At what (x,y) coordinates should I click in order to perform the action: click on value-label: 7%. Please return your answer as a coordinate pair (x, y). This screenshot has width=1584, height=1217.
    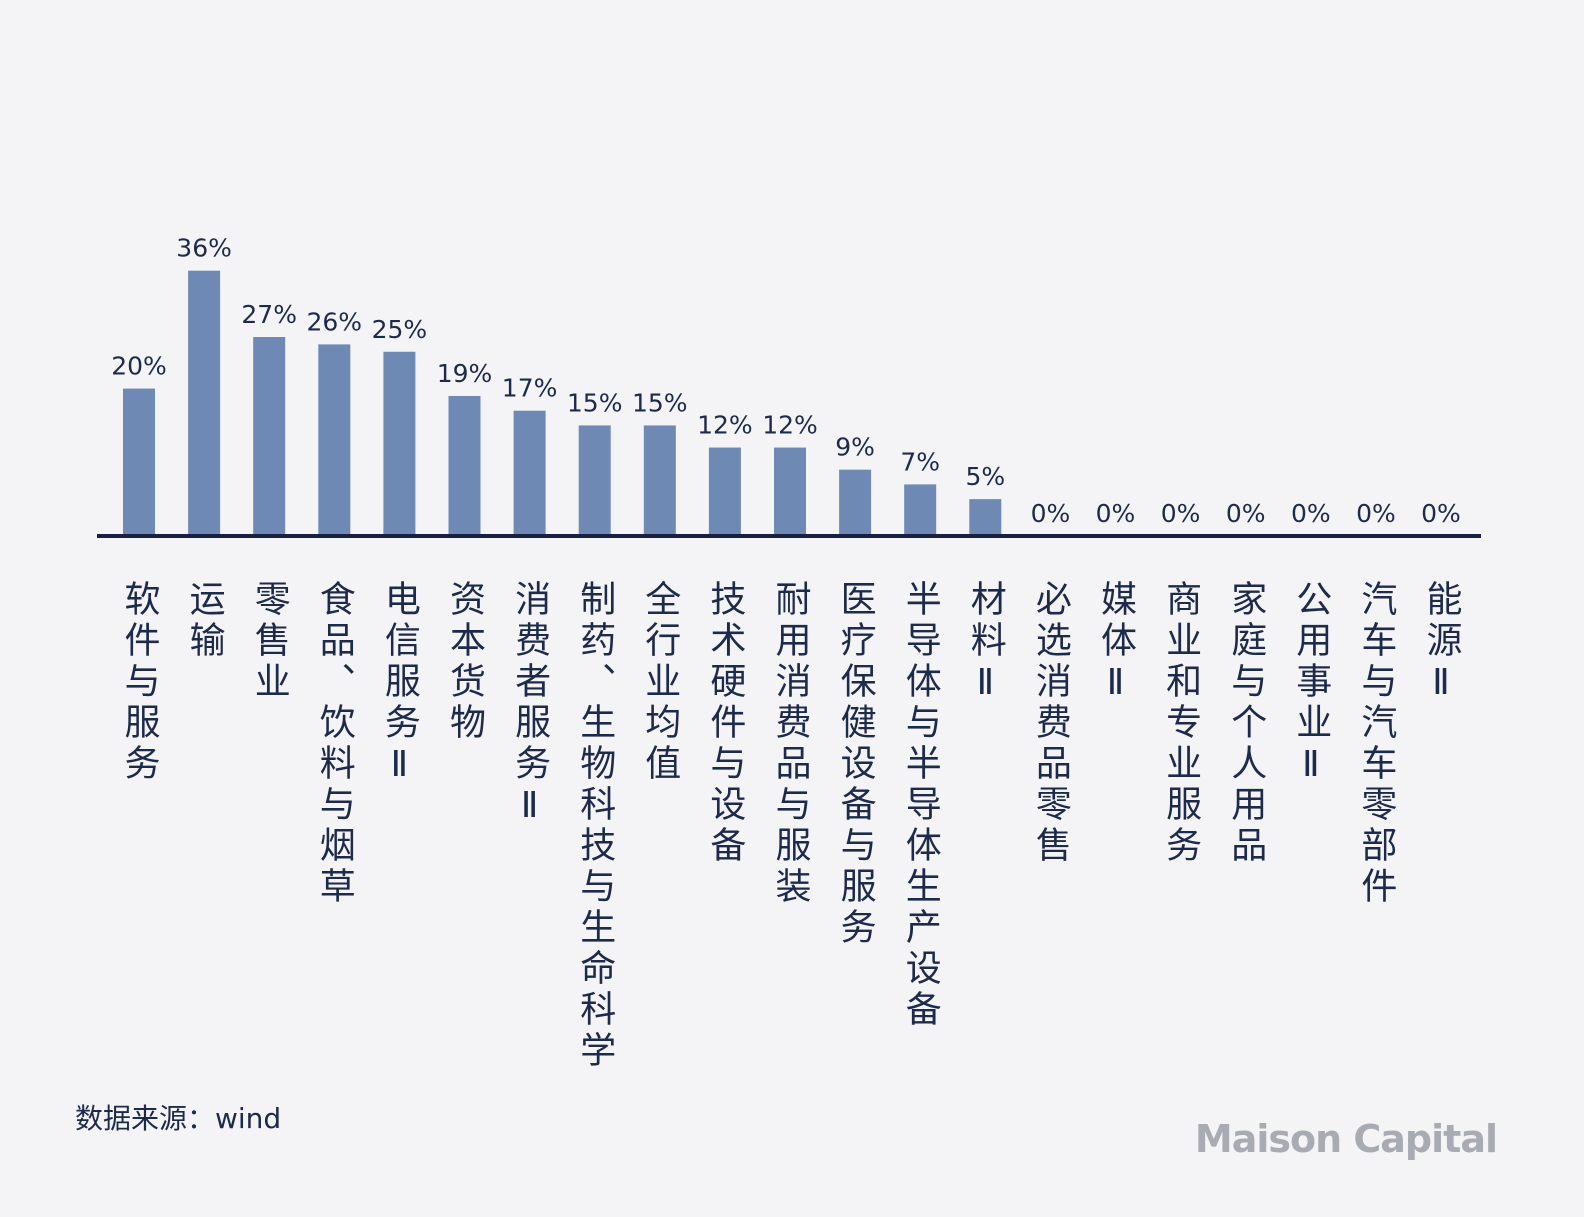
    Looking at the image, I should click on (920, 461).